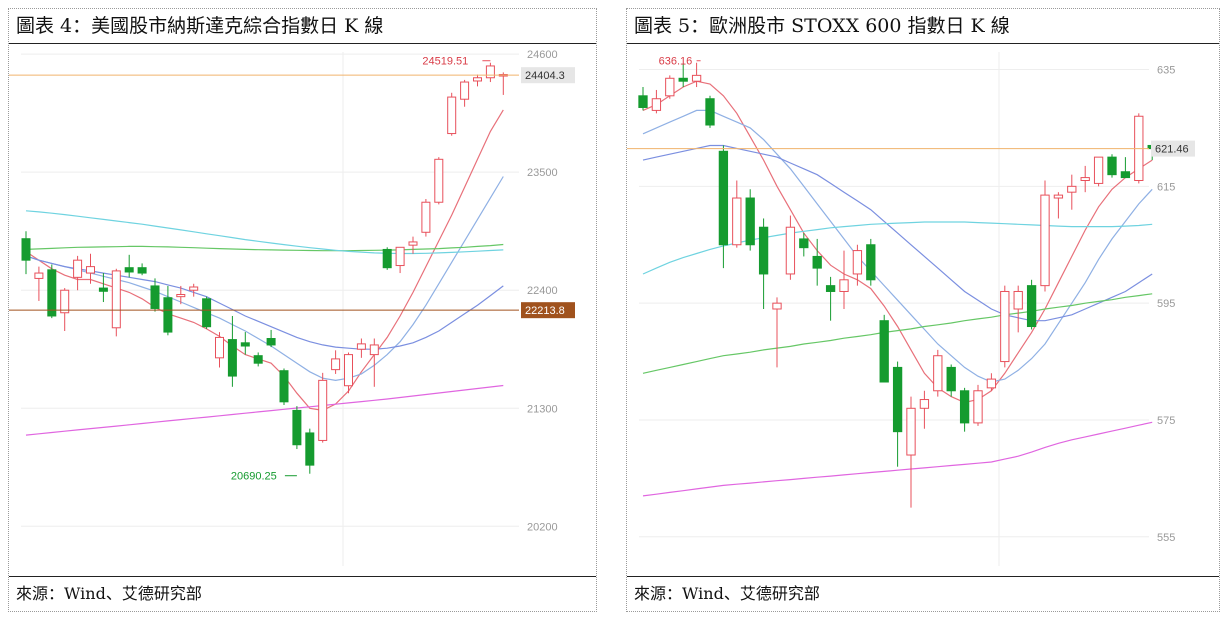 The width and height of the screenshot is (1230, 621). I want to click on last-price-label: 621.46, so click(1172, 150).